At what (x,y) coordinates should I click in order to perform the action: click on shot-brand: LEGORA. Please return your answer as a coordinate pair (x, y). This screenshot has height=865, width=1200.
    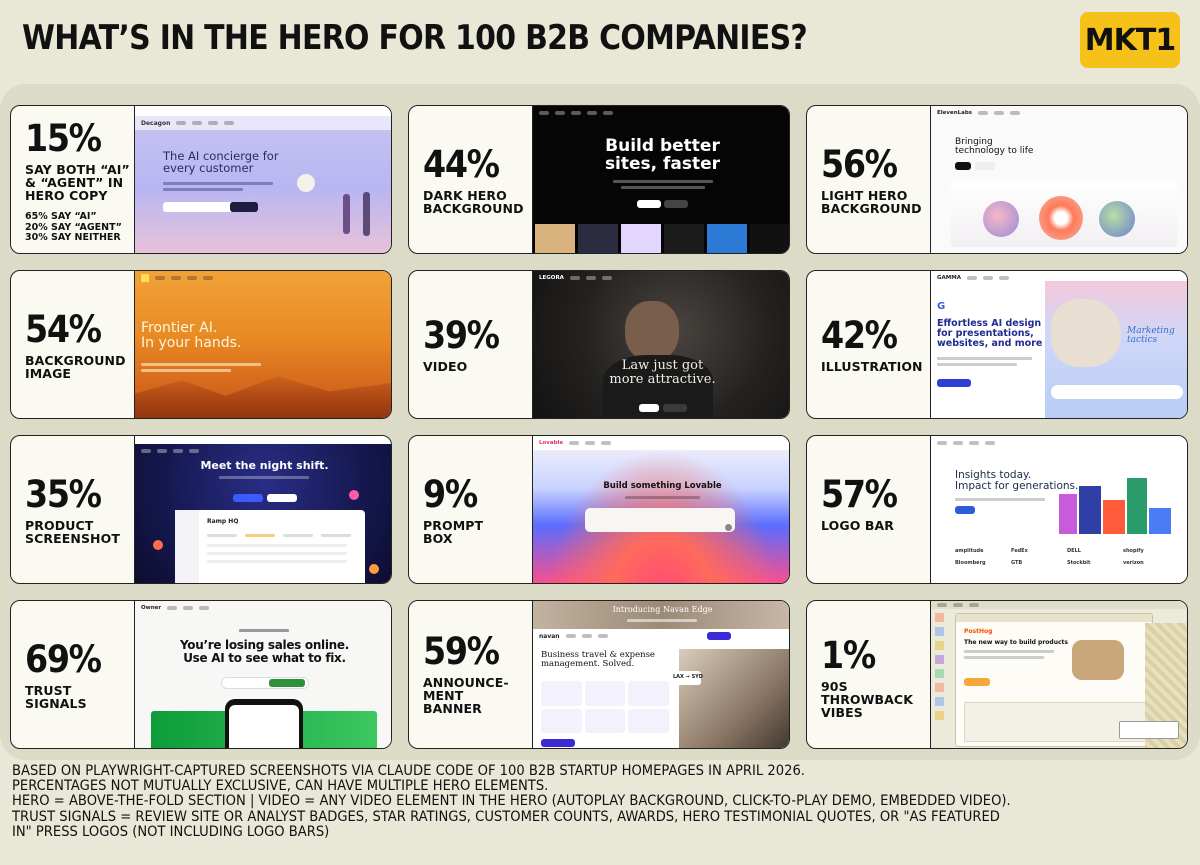
    Looking at the image, I should click on (551, 278).